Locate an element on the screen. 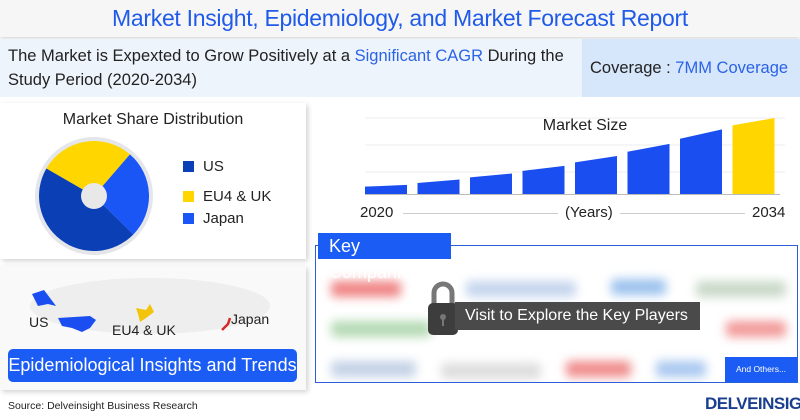 The width and height of the screenshot is (800, 420). pie-slice-eu4-uk is located at coordinates (88, 168).